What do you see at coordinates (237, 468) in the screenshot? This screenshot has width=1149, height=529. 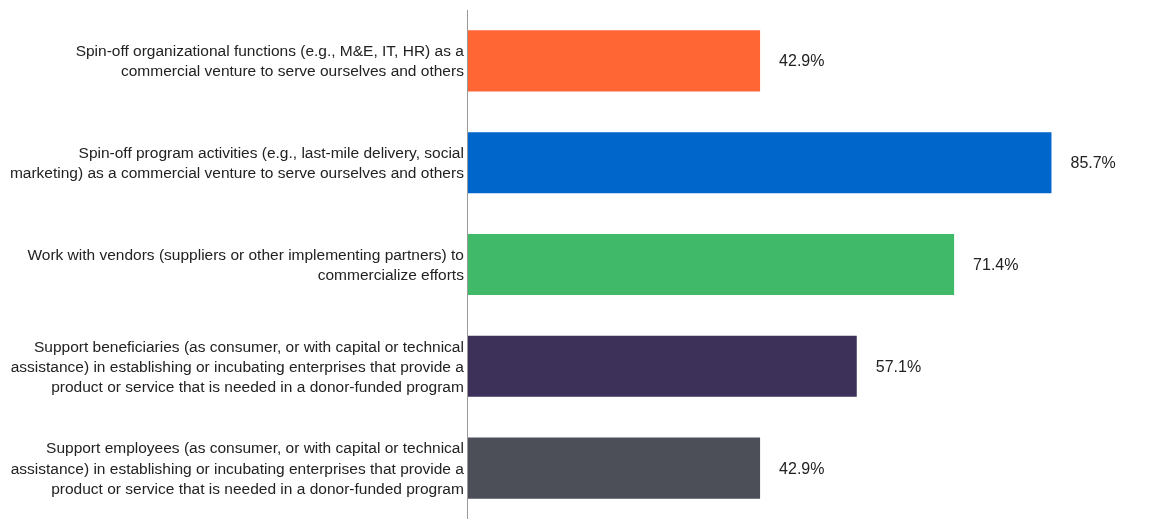 I see `y-tick-label: Support employees (as consumer, or with capital or technical assistance) in establishing or incubating enterprises that provide a product or service that is needed in a donor-funded program` at bounding box center [237, 468].